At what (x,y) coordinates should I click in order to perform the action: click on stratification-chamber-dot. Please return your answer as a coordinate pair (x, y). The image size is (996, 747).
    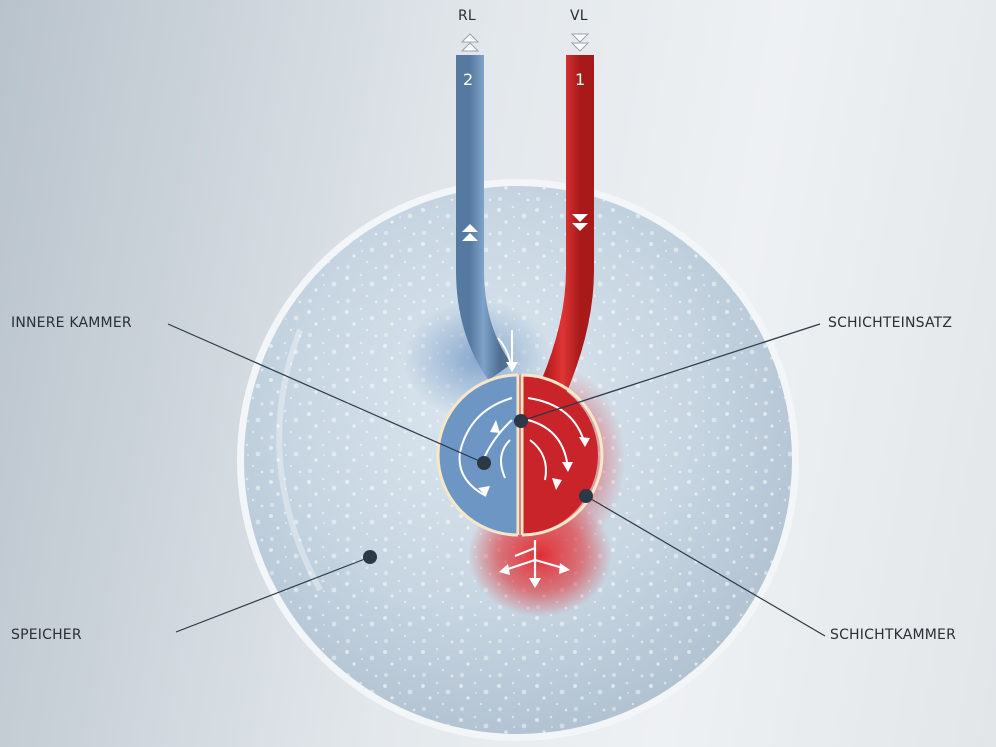
    Looking at the image, I should click on (586, 496).